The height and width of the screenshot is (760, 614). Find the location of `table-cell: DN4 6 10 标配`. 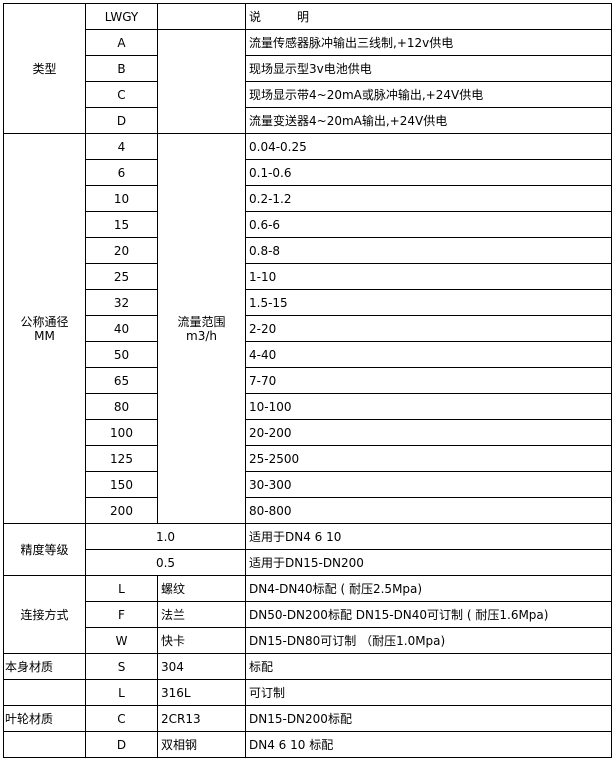

table-cell: DN4 6 10 标配 is located at coordinates (428, 744).